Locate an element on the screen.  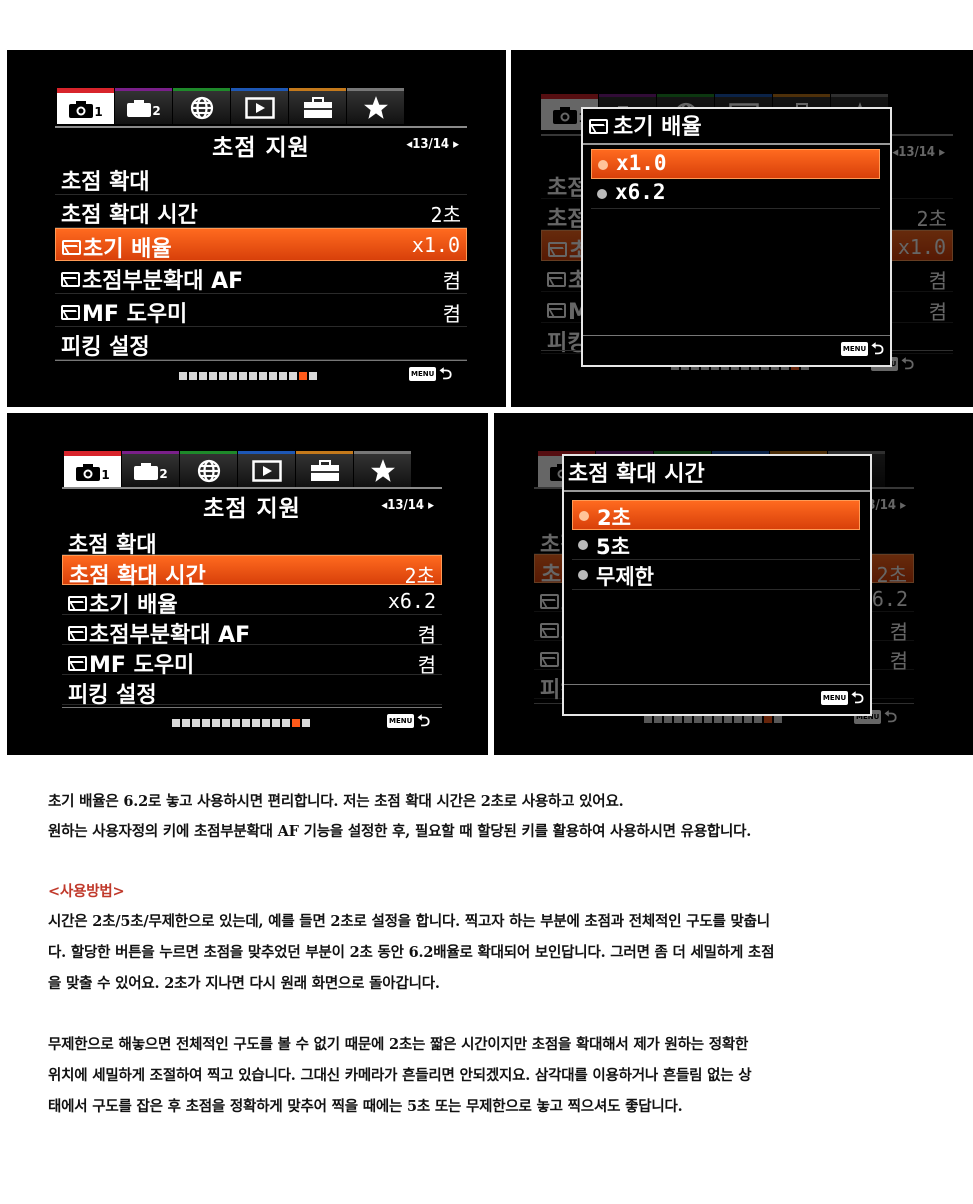
popup-option: x1.0 is located at coordinates (735, 164).